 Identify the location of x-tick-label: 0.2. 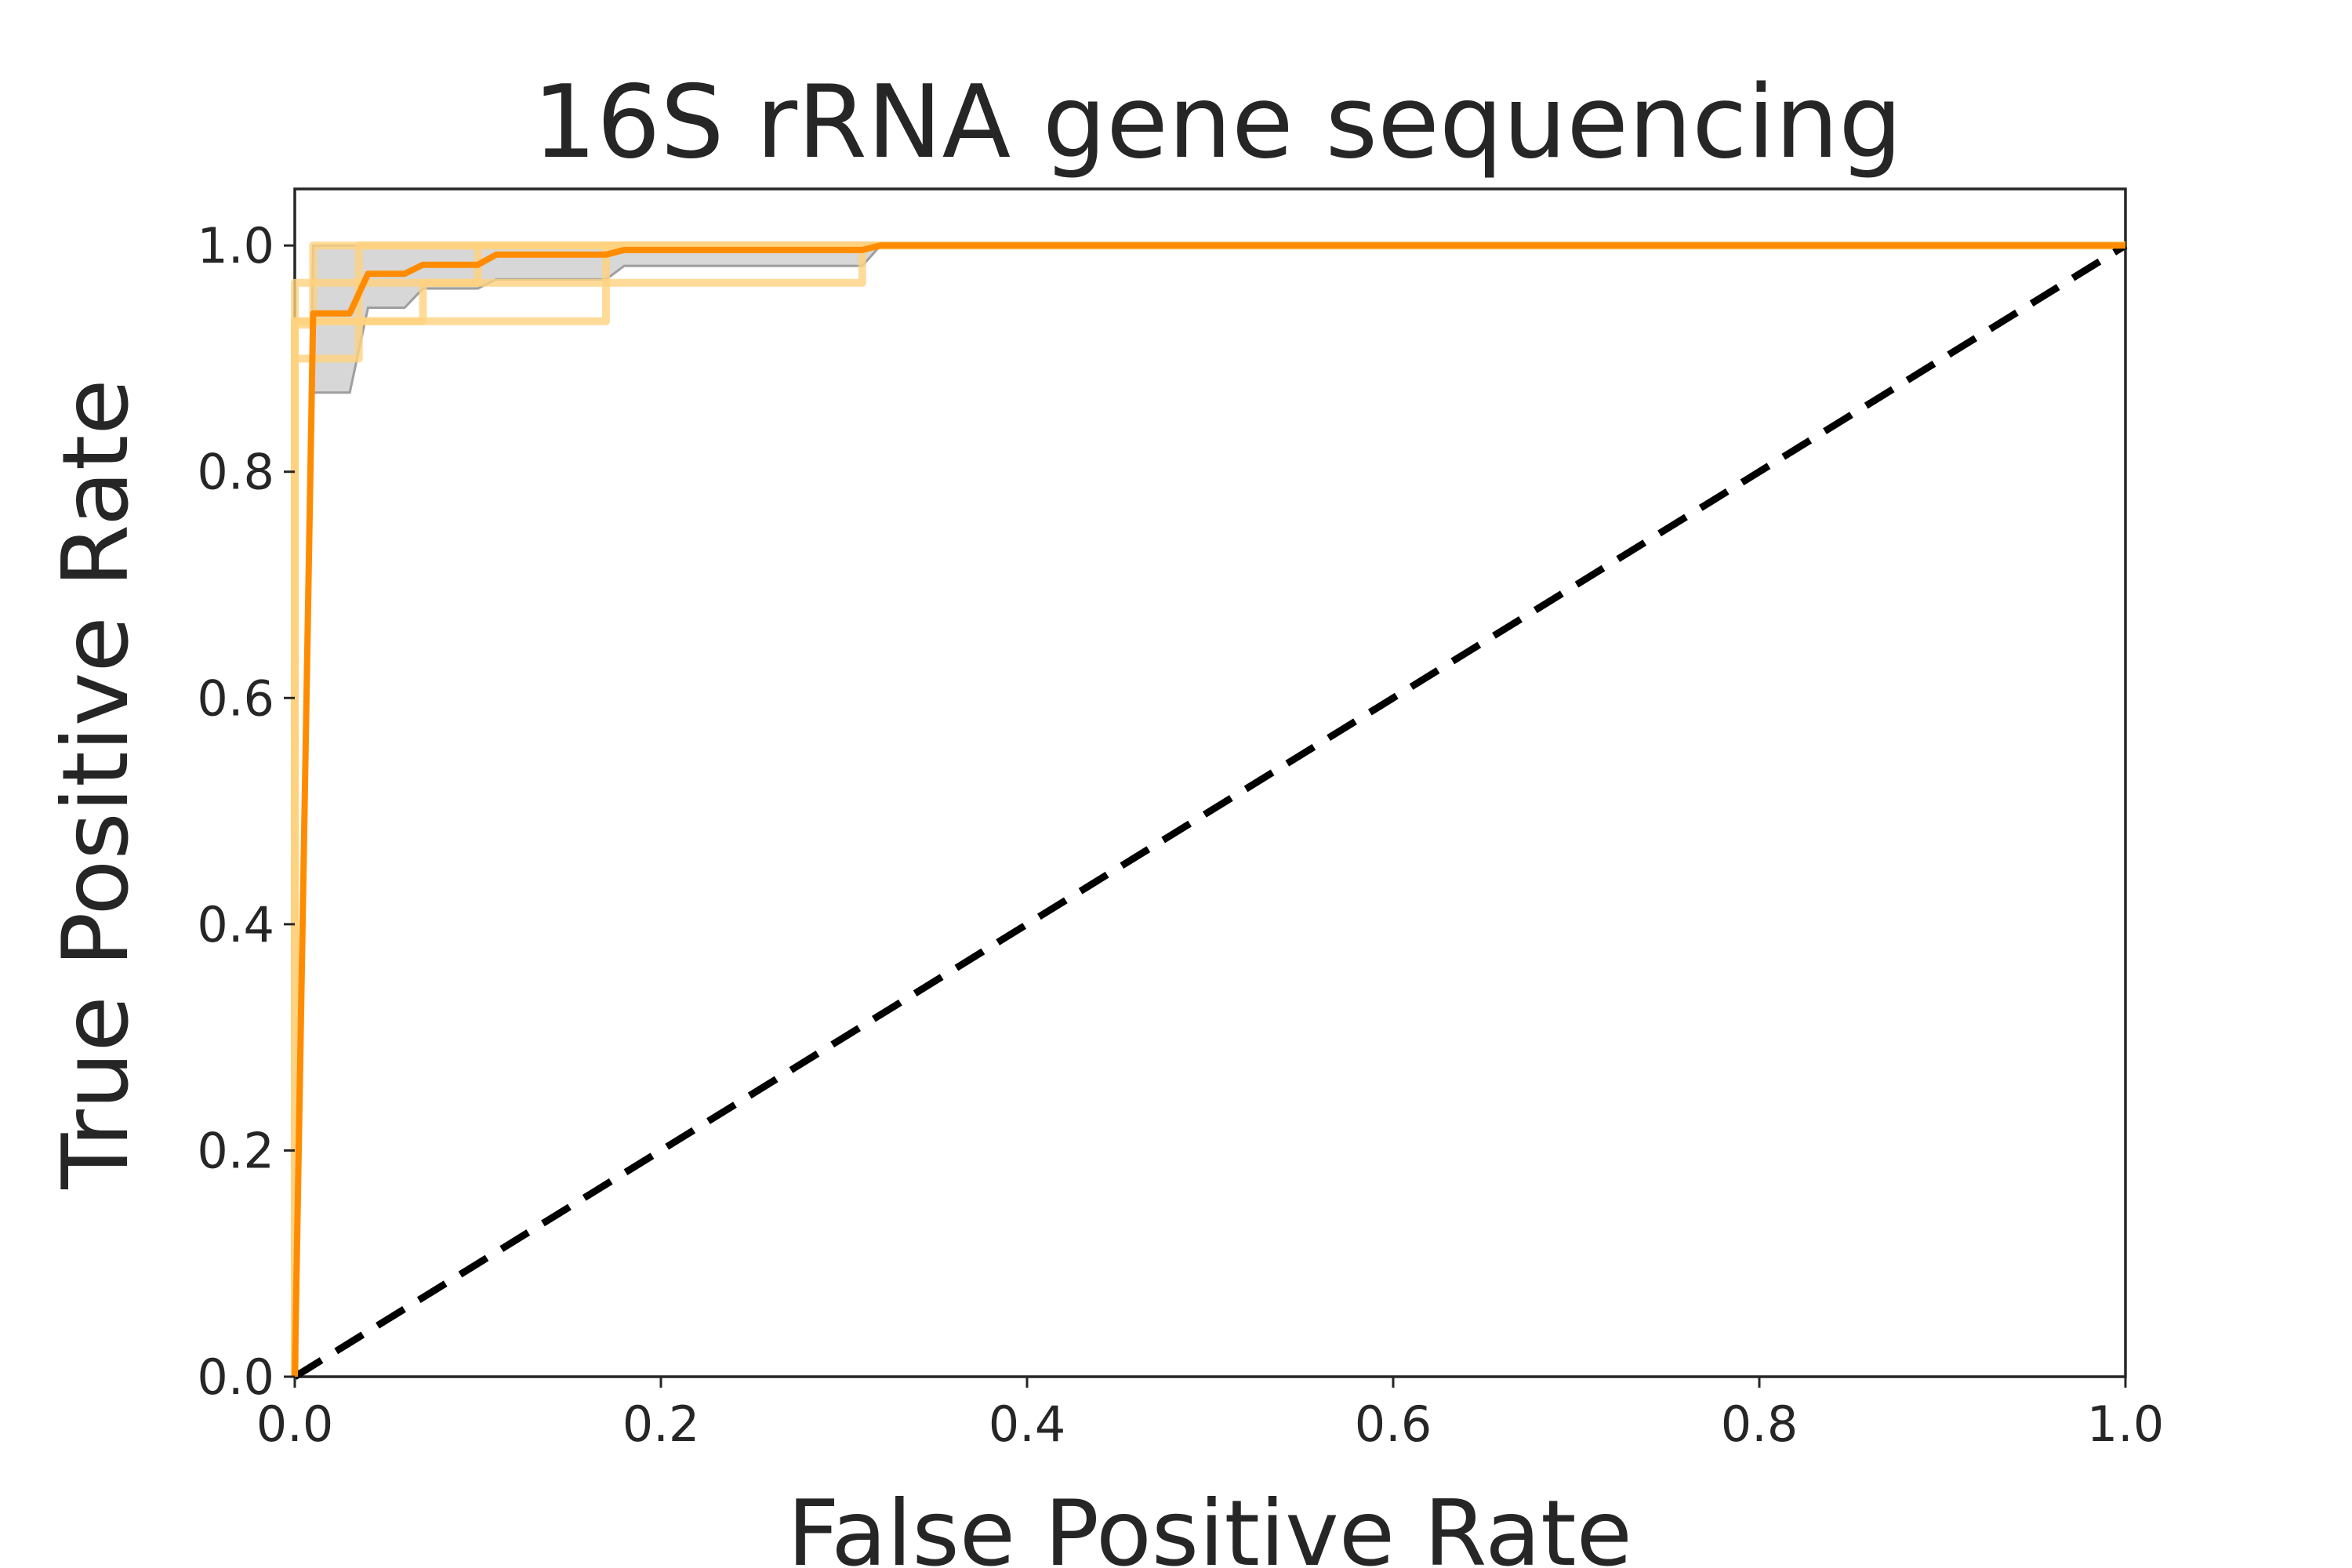
(661, 1424).